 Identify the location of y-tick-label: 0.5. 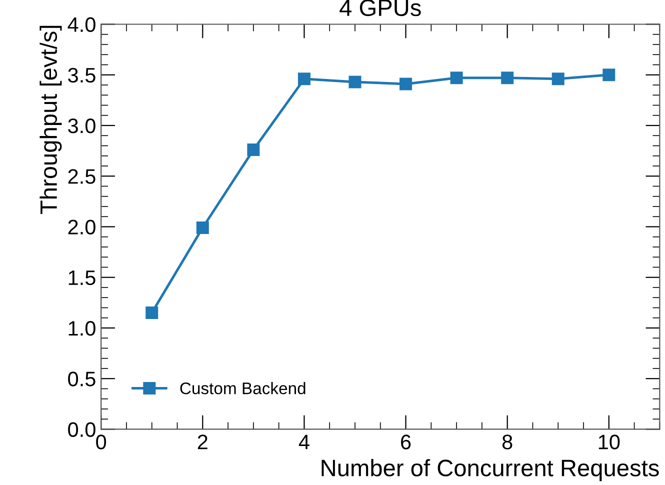
(82, 379).